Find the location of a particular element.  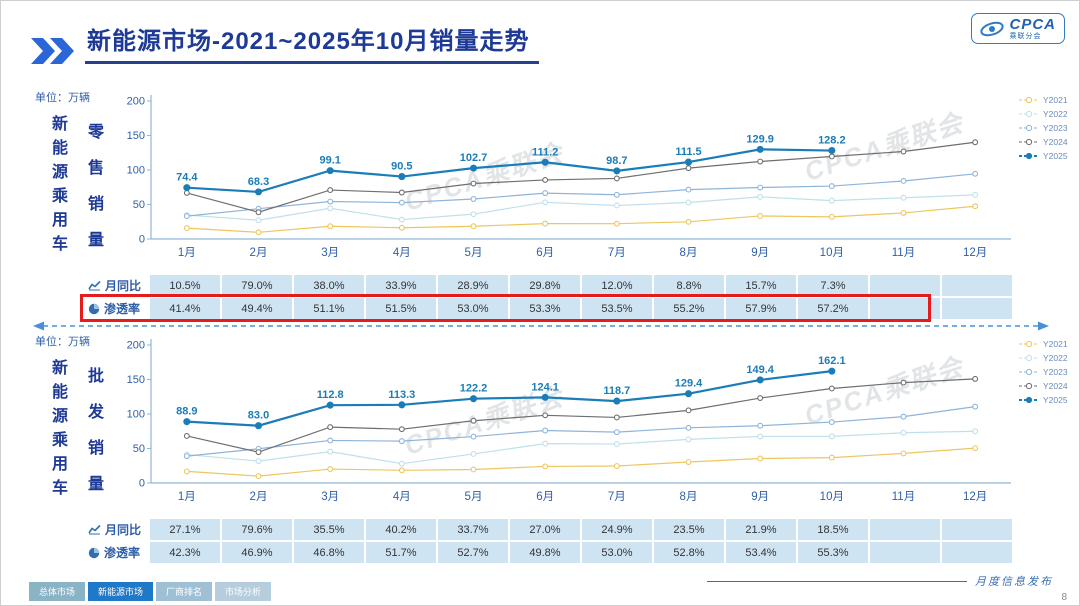

stat-cell: 21.9% is located at coordinates (762, 529).